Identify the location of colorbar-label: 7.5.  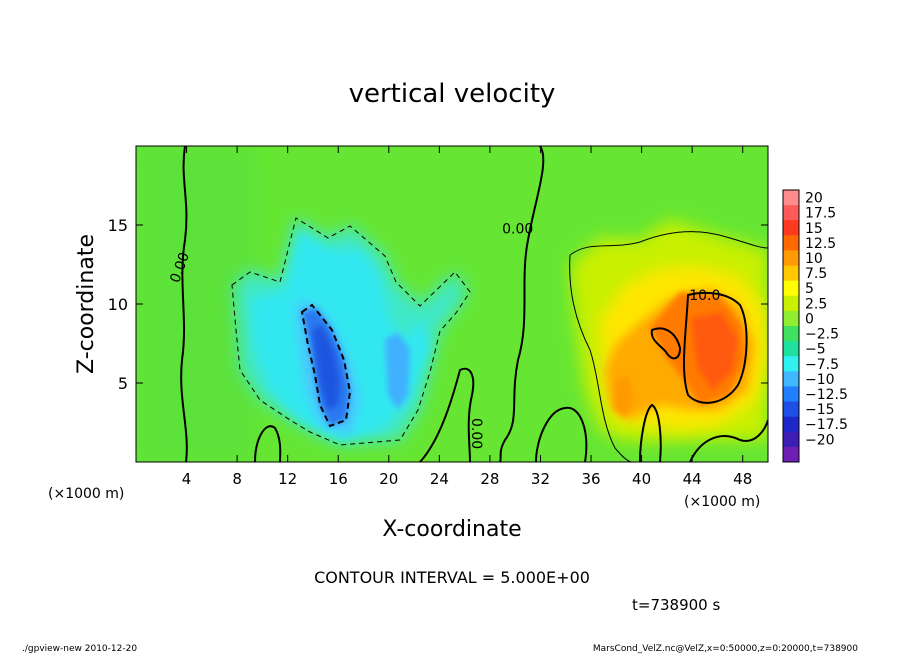
(816, 274).